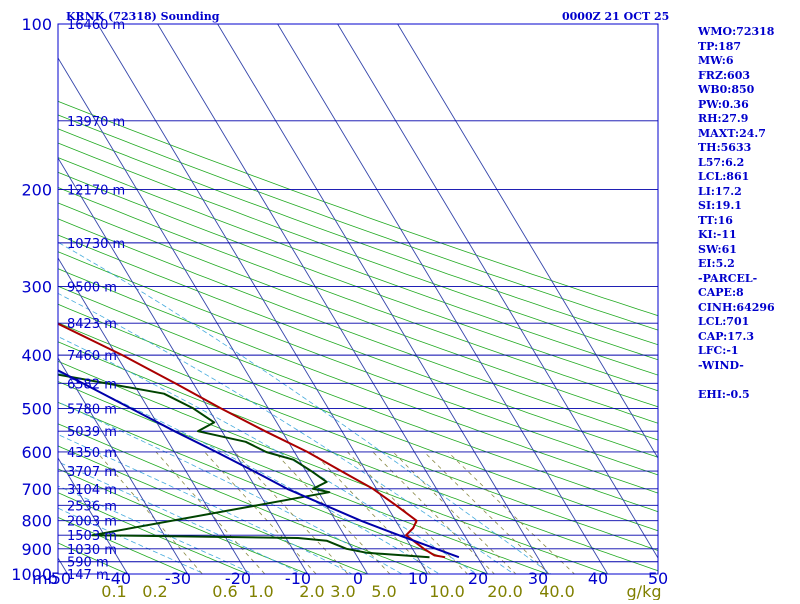 This screenshot has width=800, height=604. I want to click on pressure-tick-label: 500, so click(36, 408).